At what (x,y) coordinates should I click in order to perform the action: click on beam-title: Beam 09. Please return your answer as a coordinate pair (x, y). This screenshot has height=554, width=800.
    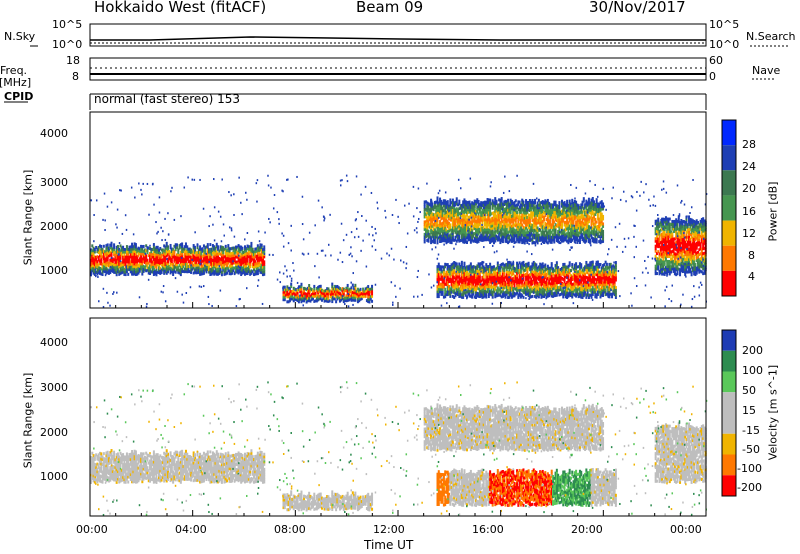
    Looking at the image, I should click on (390, 8).